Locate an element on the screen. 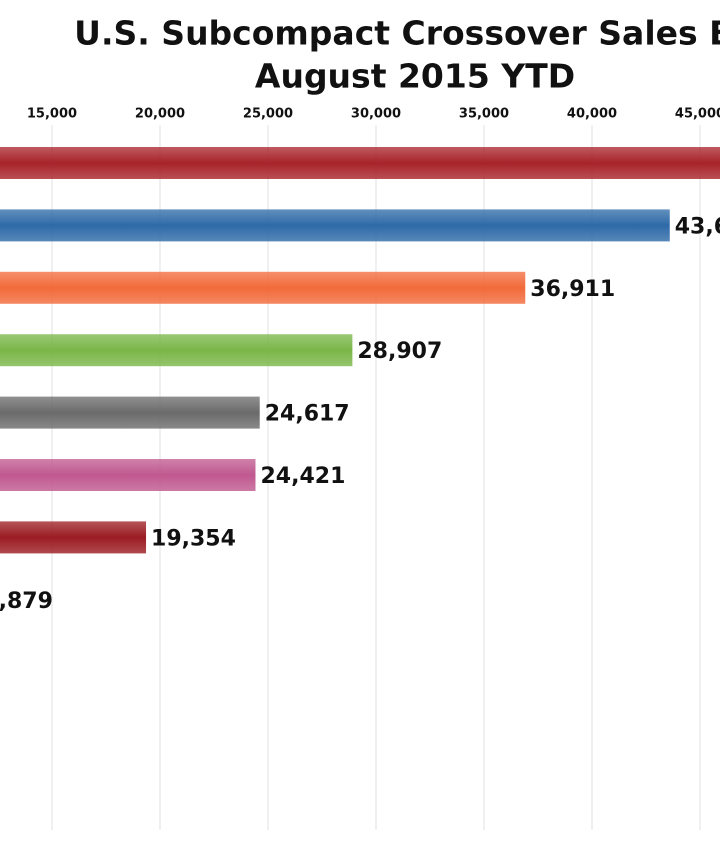 This screenshot has height=845, width=720. value-label: 36,911 is located at coordinates (572, 289).